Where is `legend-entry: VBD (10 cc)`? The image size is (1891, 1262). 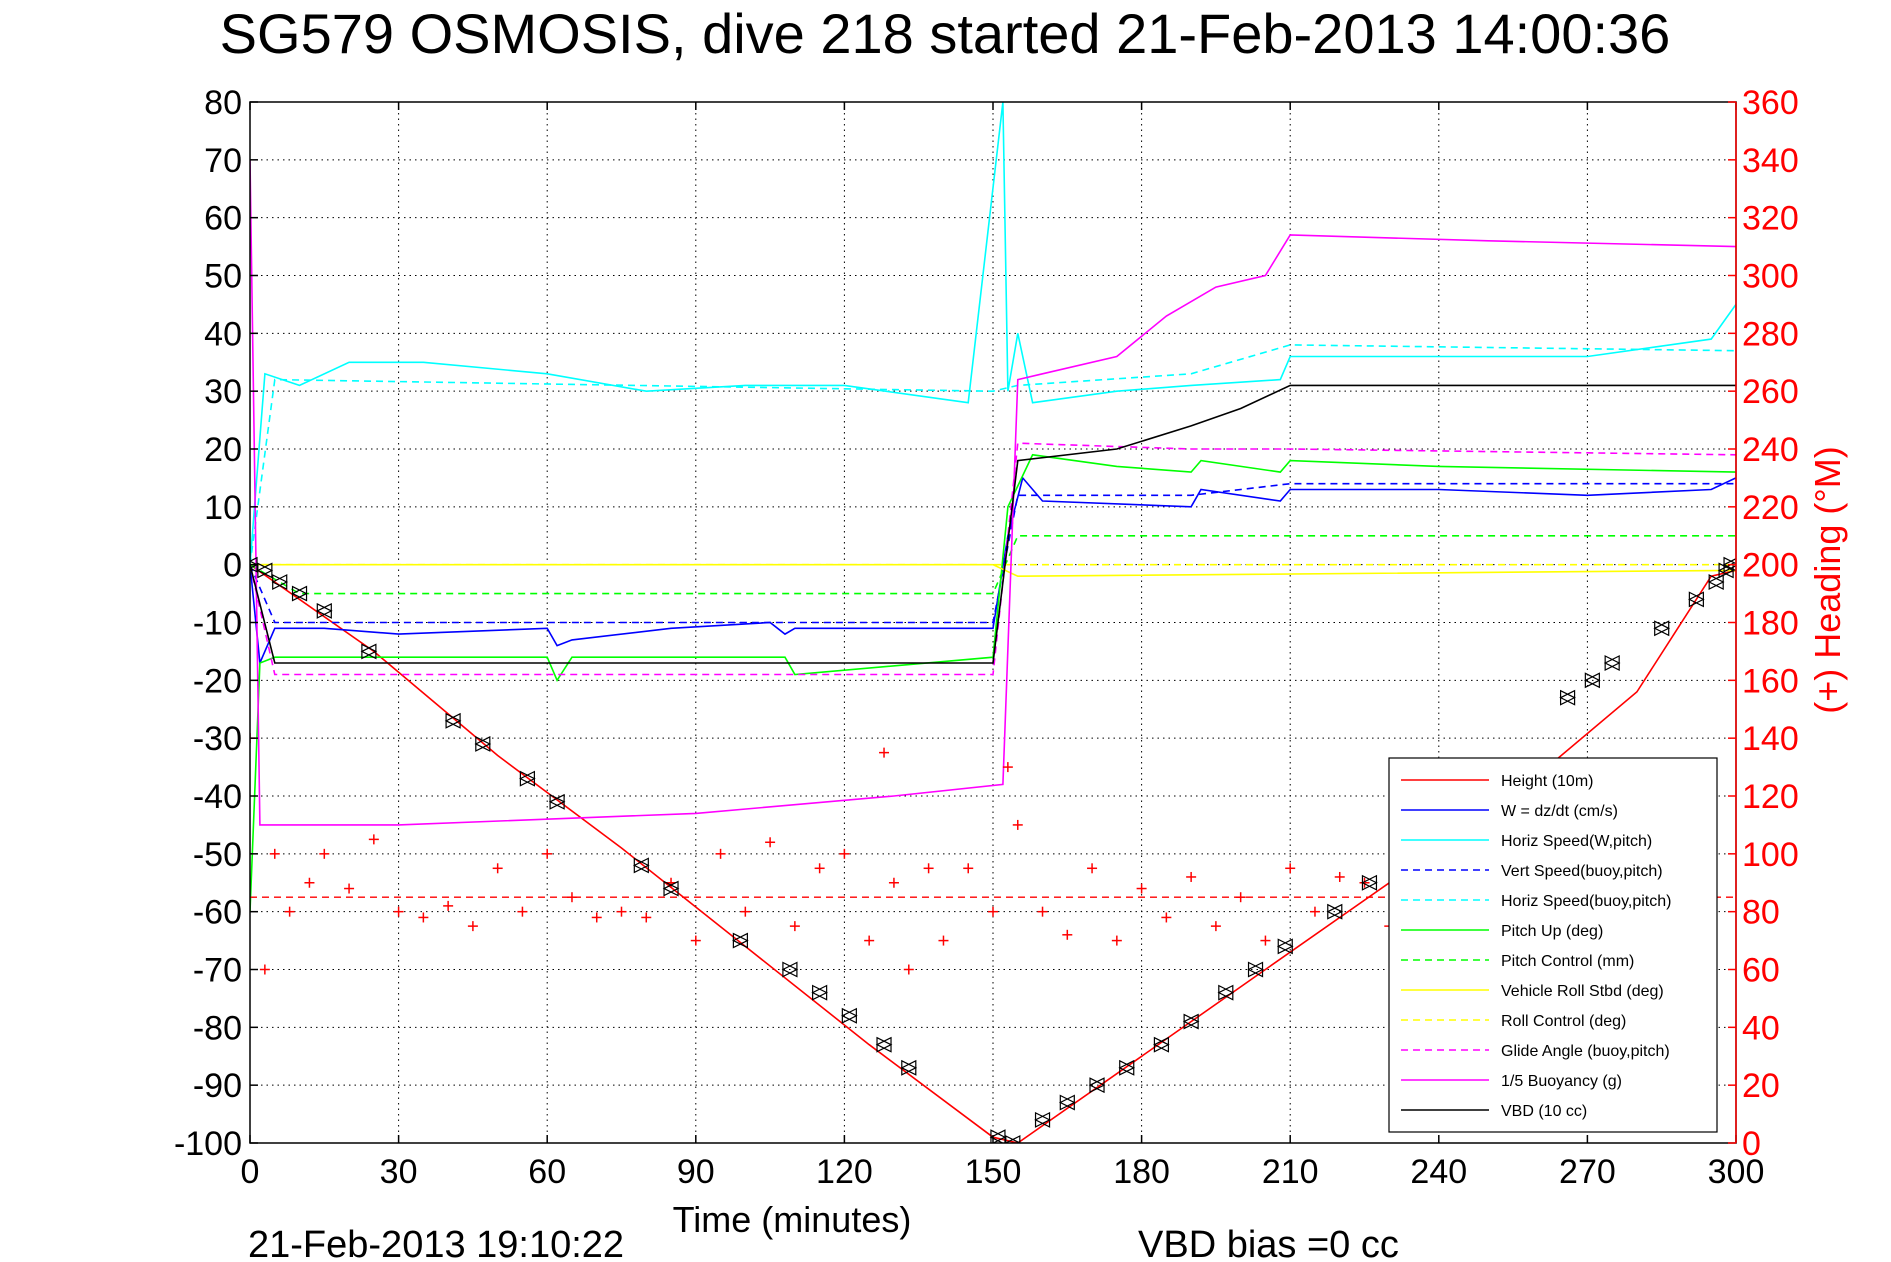 legend-entry: VBD (10 cc) is located at coordinates (1544, 1111).